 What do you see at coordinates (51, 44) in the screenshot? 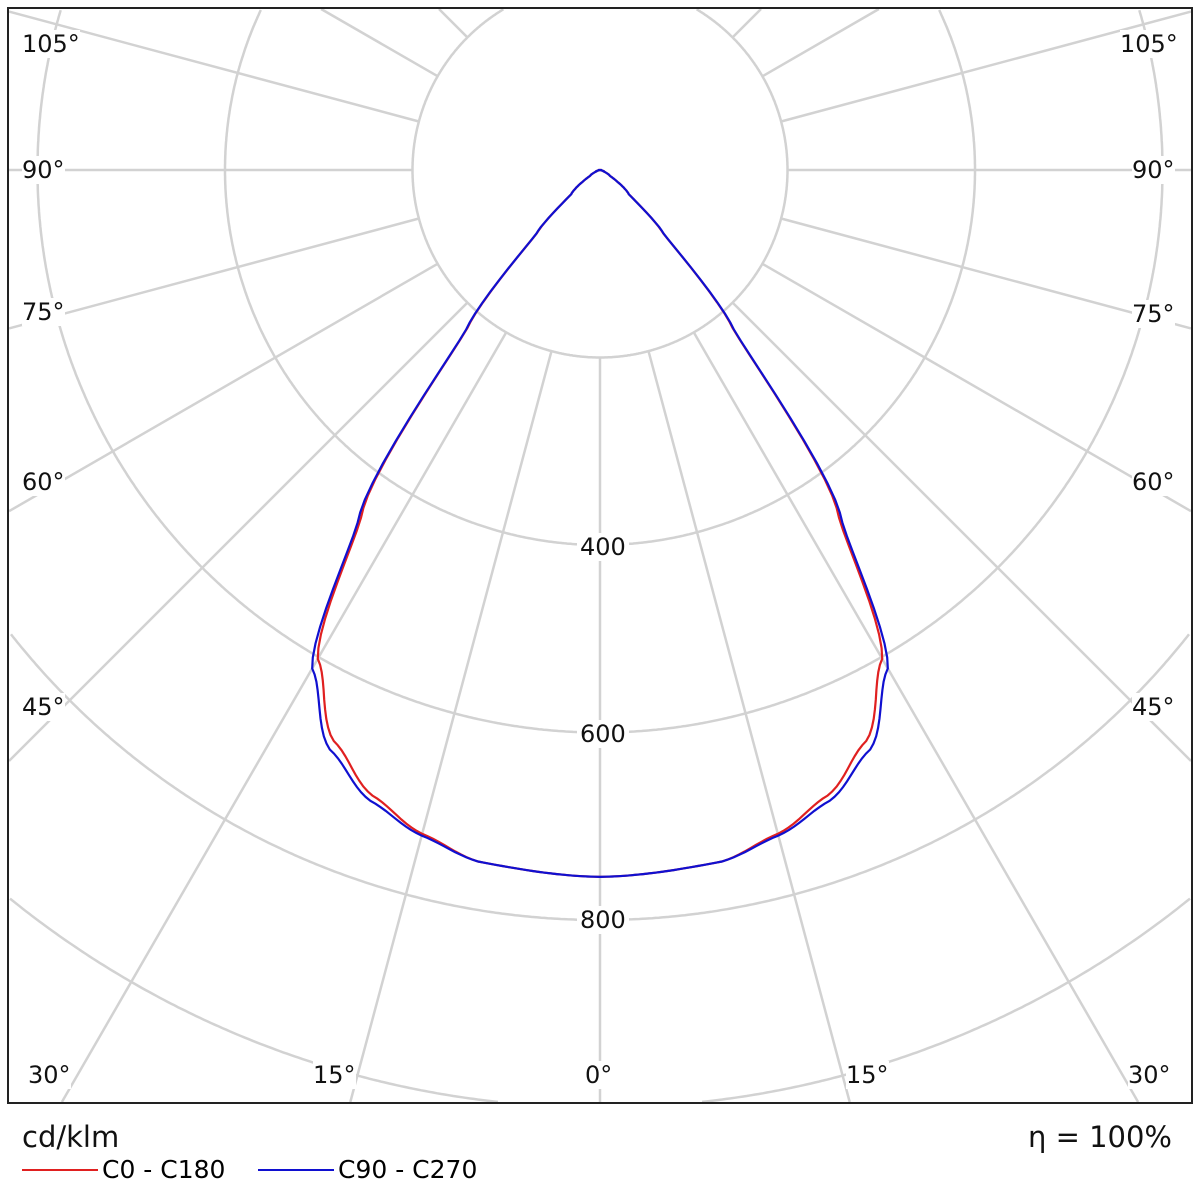
I see `angle-label-left-105: 105°` at bounding box center [51, 44].